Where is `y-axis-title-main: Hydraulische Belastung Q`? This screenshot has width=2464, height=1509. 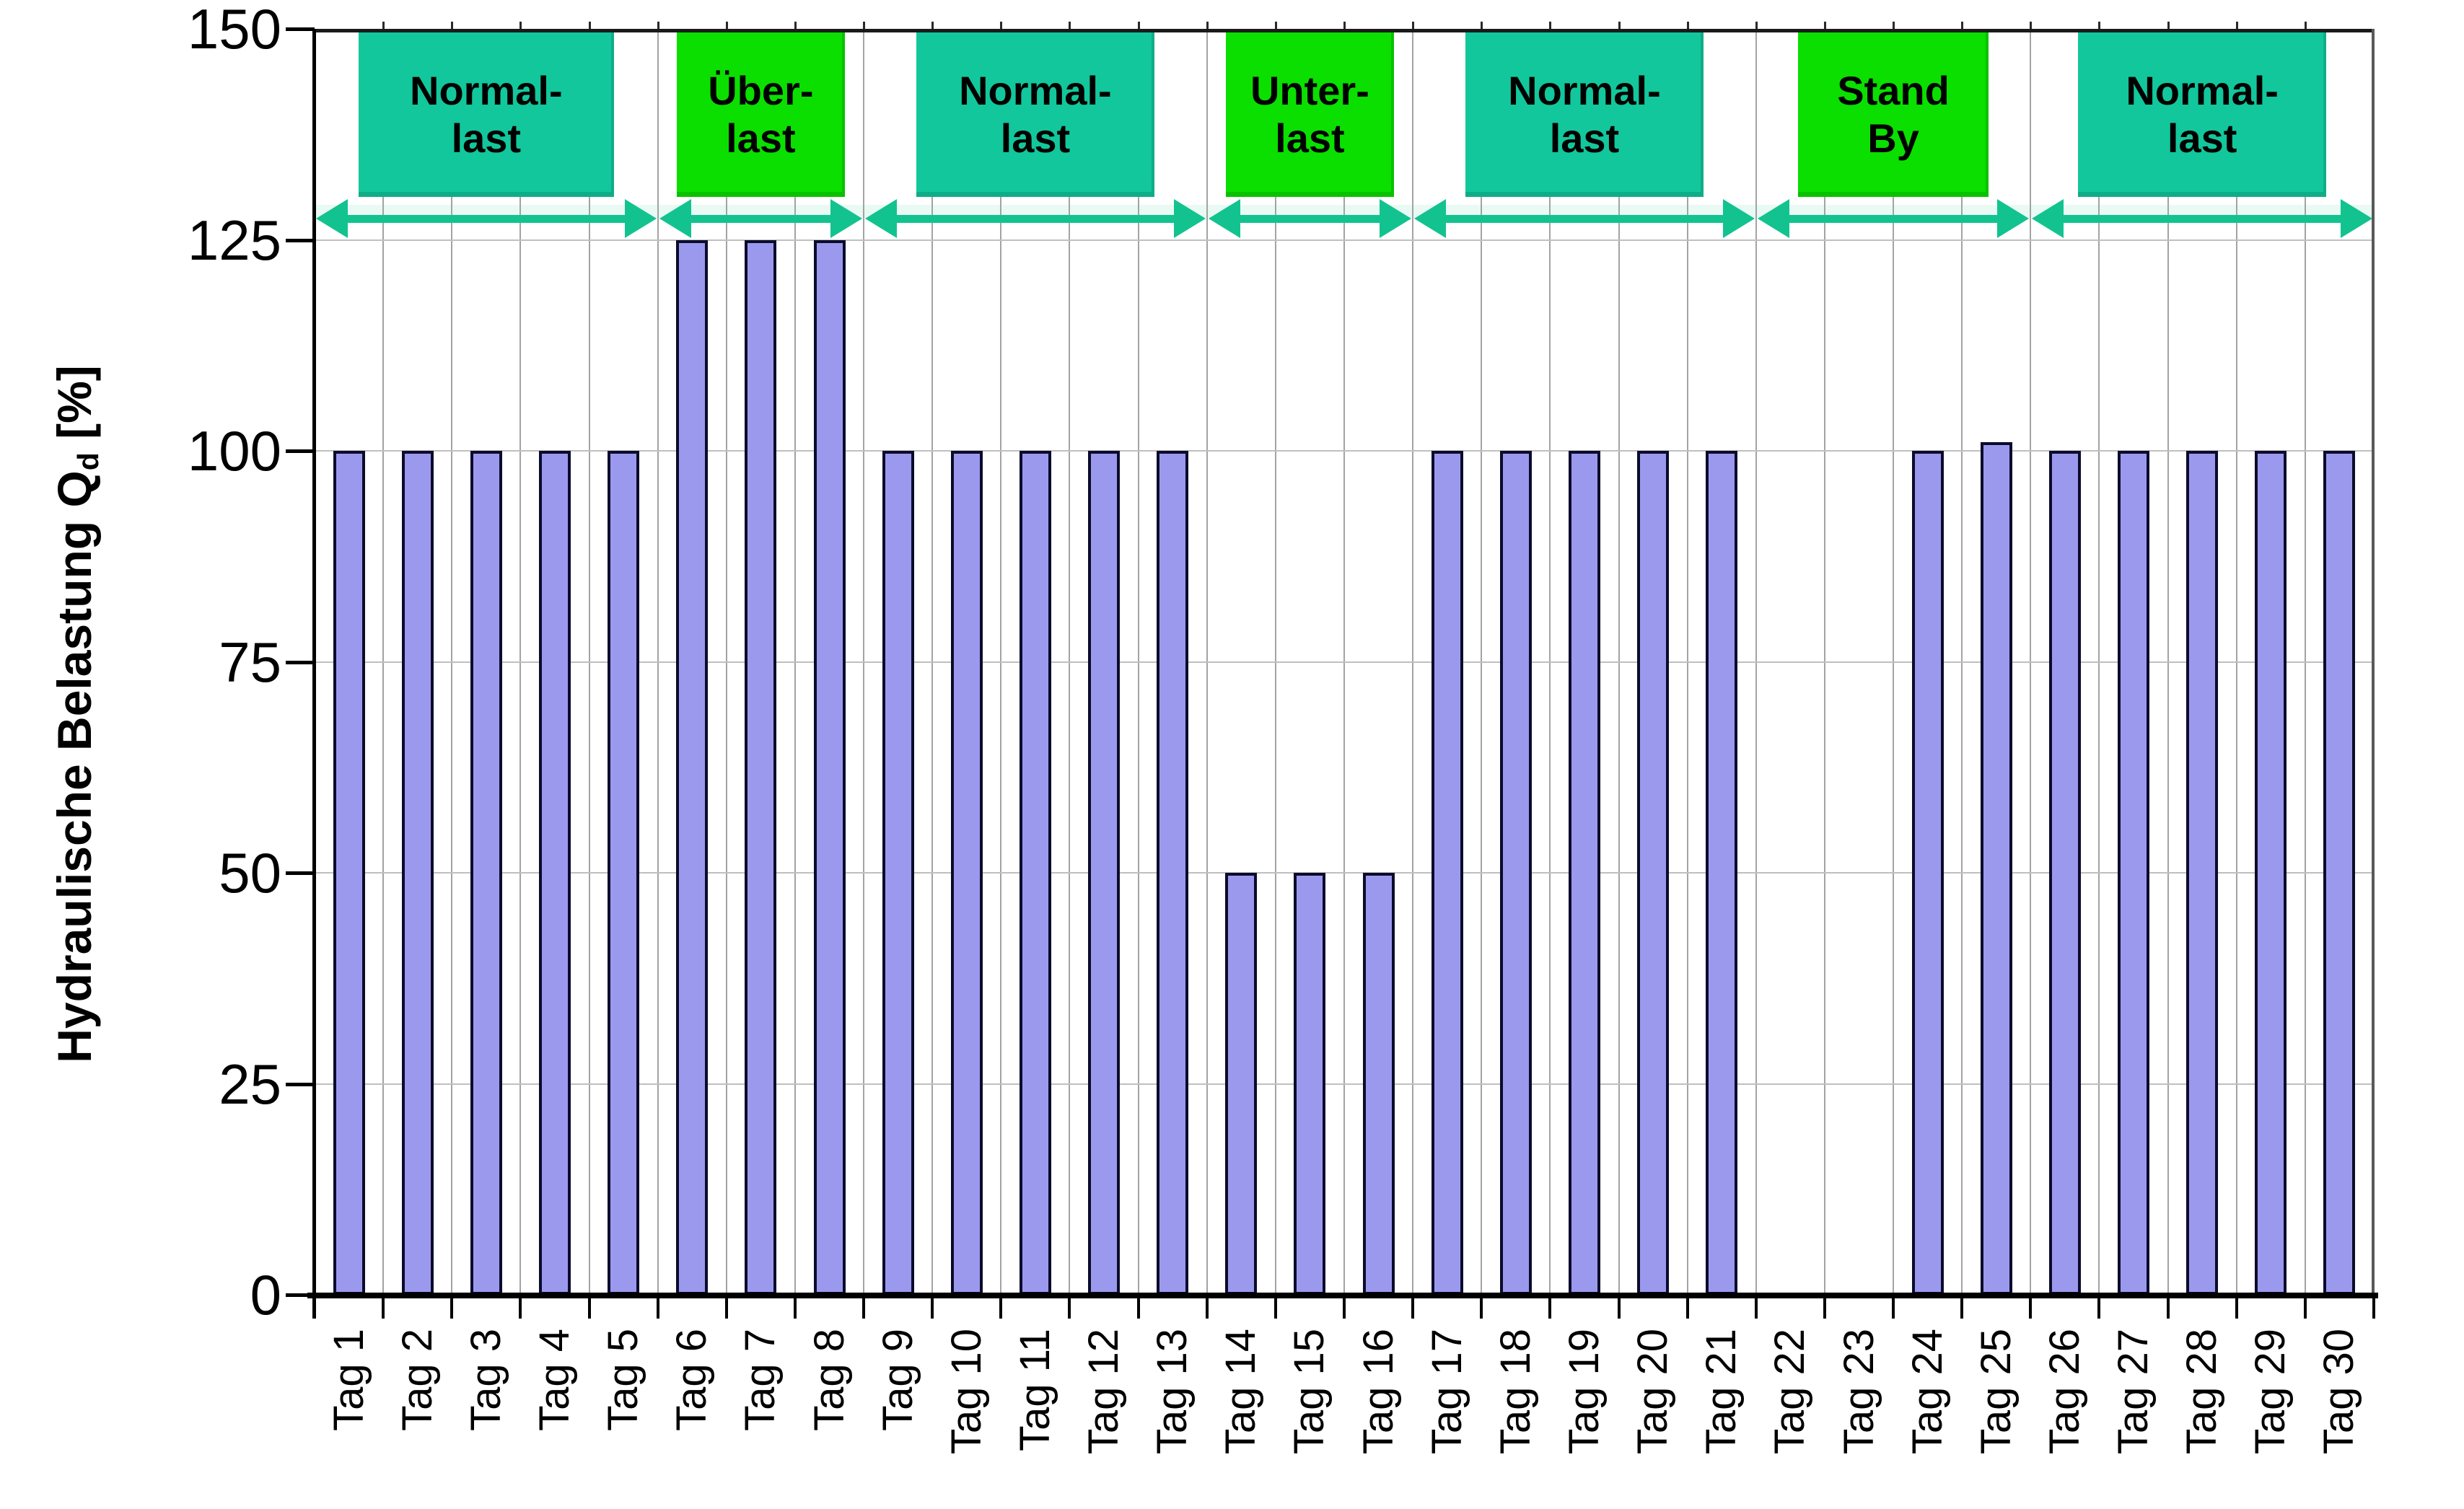
y-axis-title-main: Hydraulische Belastung Q is located at coordinates (74, 767).